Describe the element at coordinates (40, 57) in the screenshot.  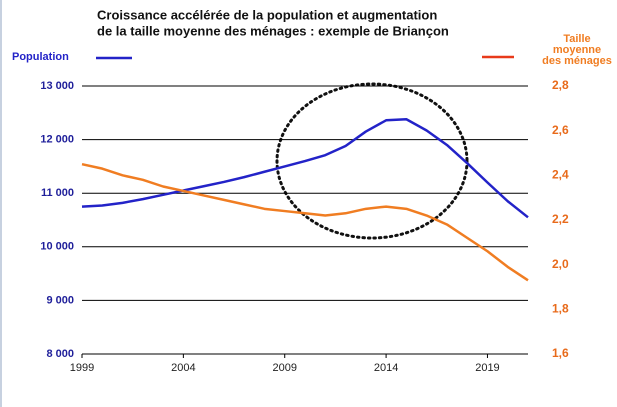
I see `legend-label: Population` at that location.